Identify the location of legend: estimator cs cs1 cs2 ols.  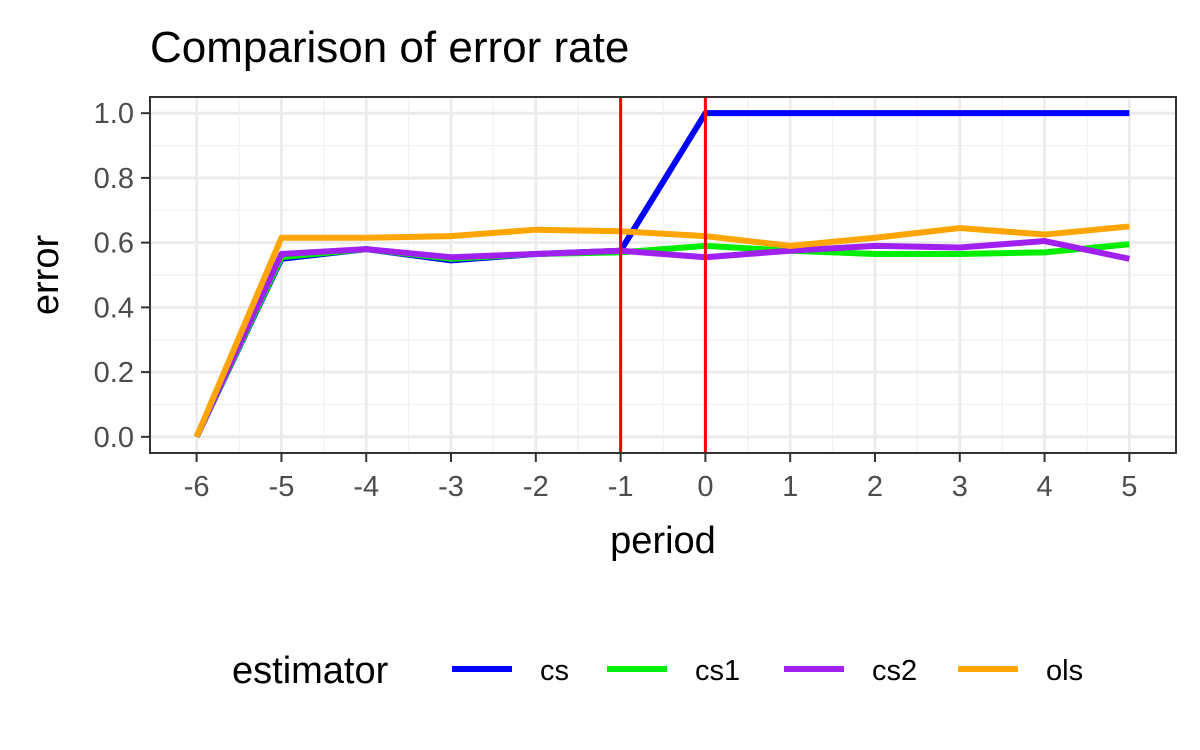
(657, 671).